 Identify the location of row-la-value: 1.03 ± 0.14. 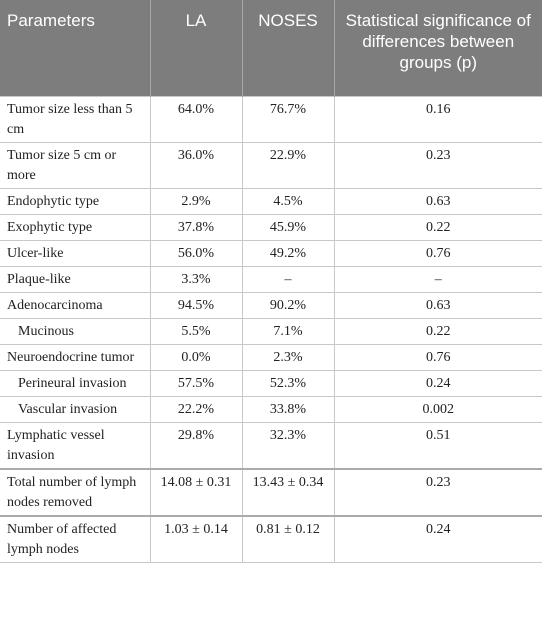
(195, 538).